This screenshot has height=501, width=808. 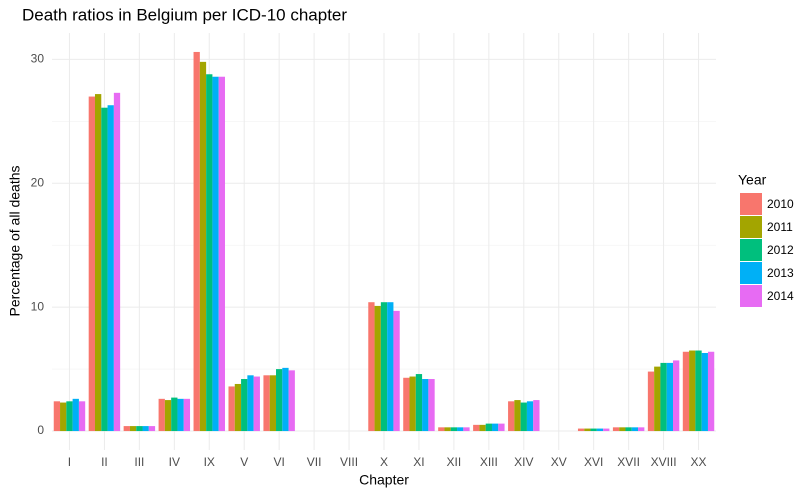 I want to click on x-tick-label: X, so click(x=384, y=462).